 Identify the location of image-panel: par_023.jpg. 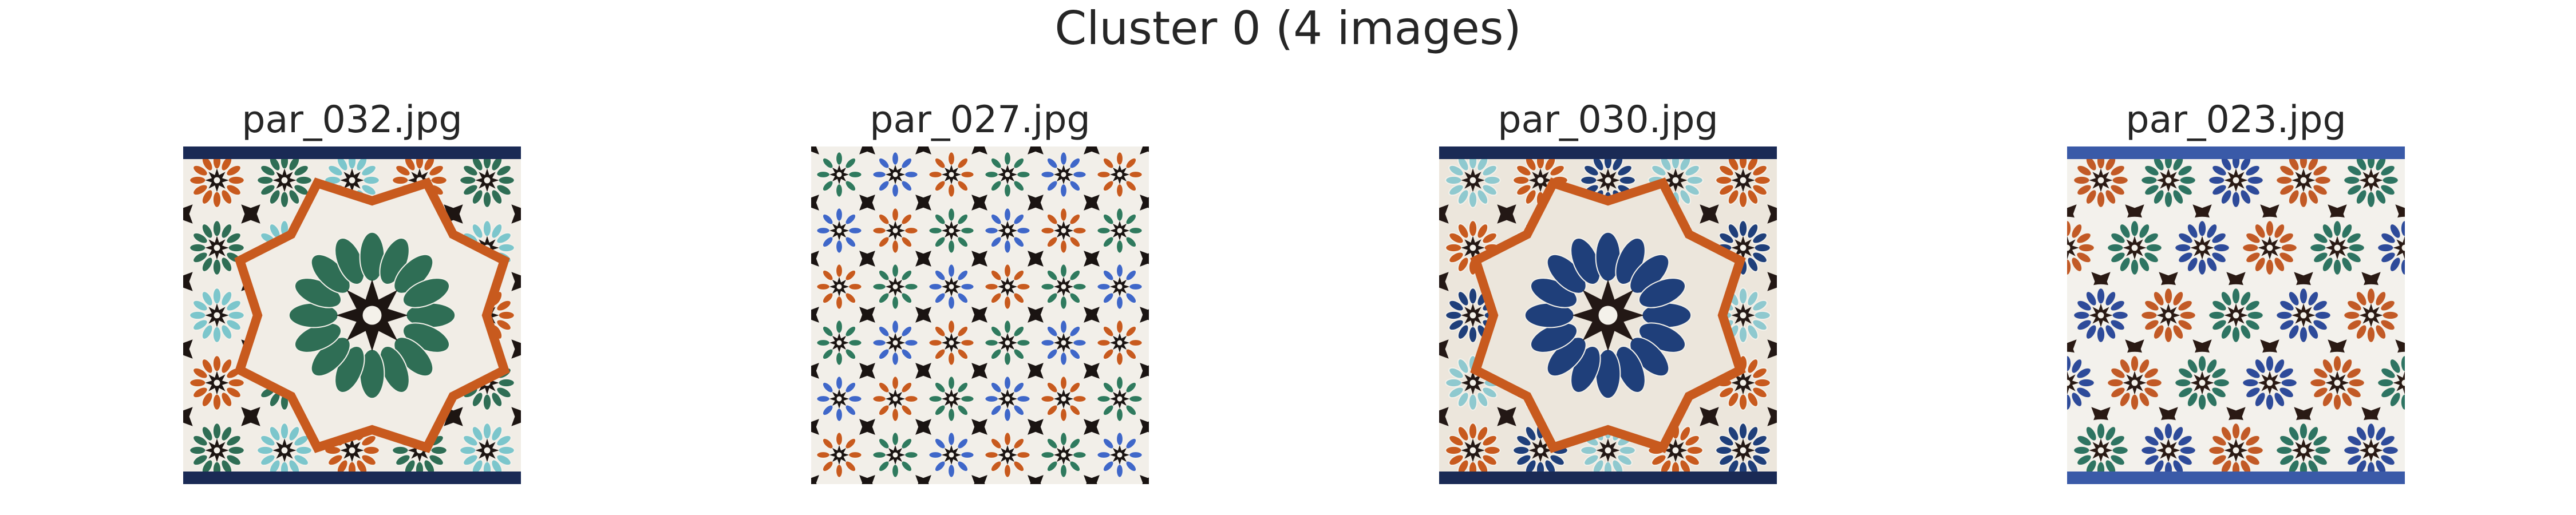
(2236, 289).